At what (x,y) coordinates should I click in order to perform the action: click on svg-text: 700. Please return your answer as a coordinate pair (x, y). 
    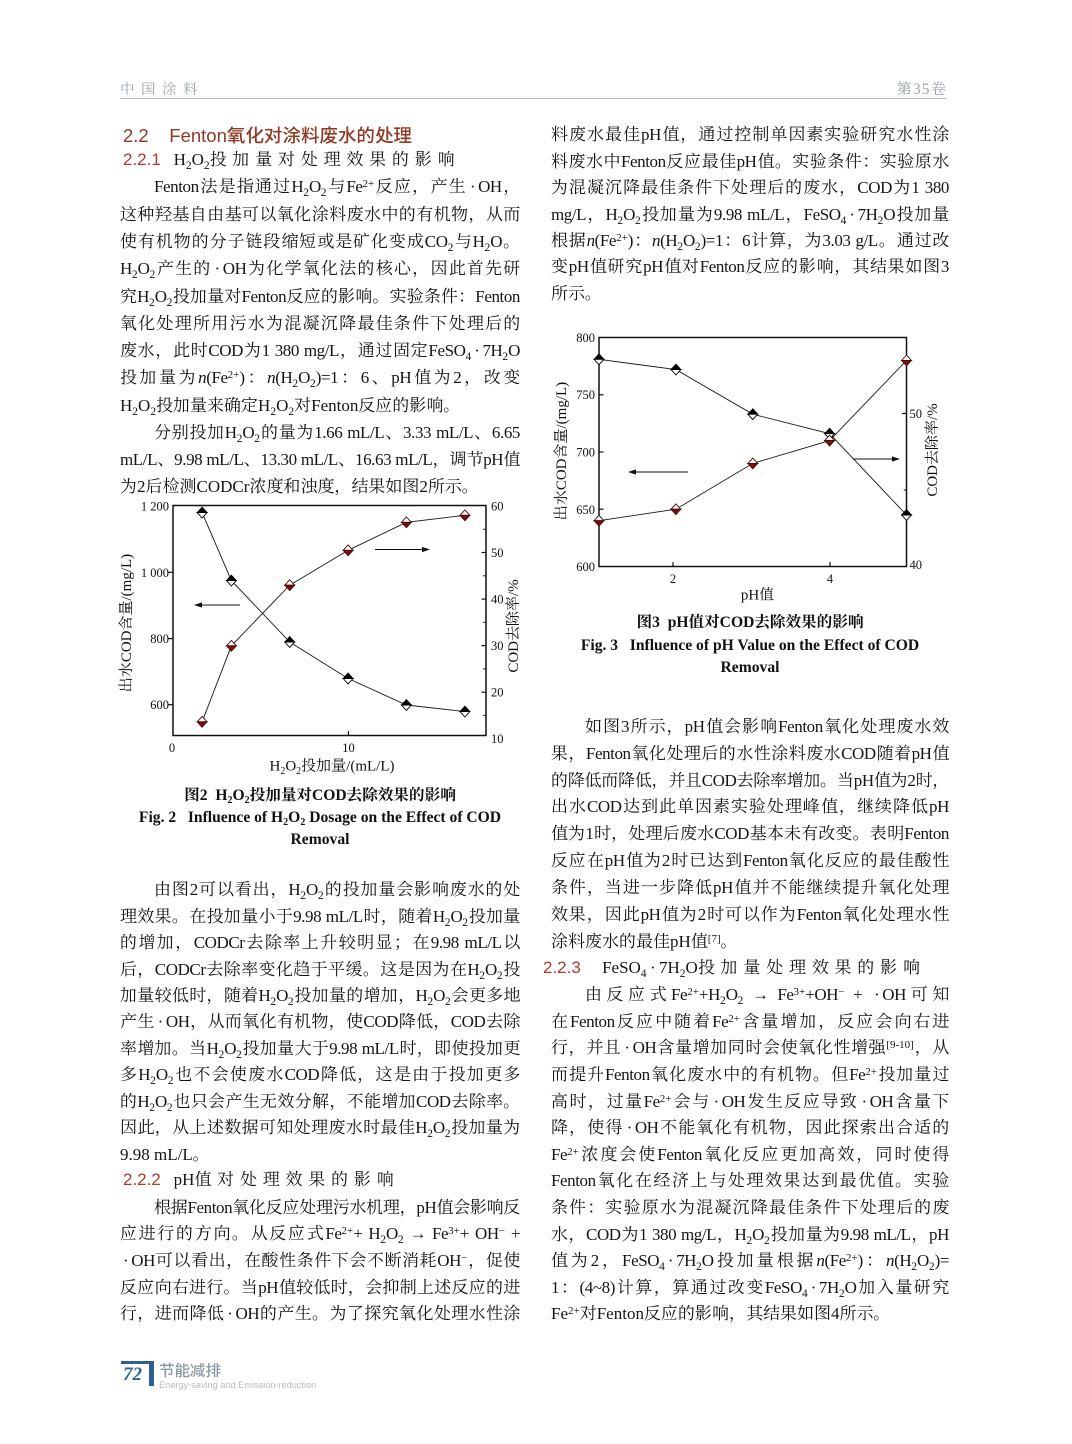
    Looking at the image, I should click on (585, 453).